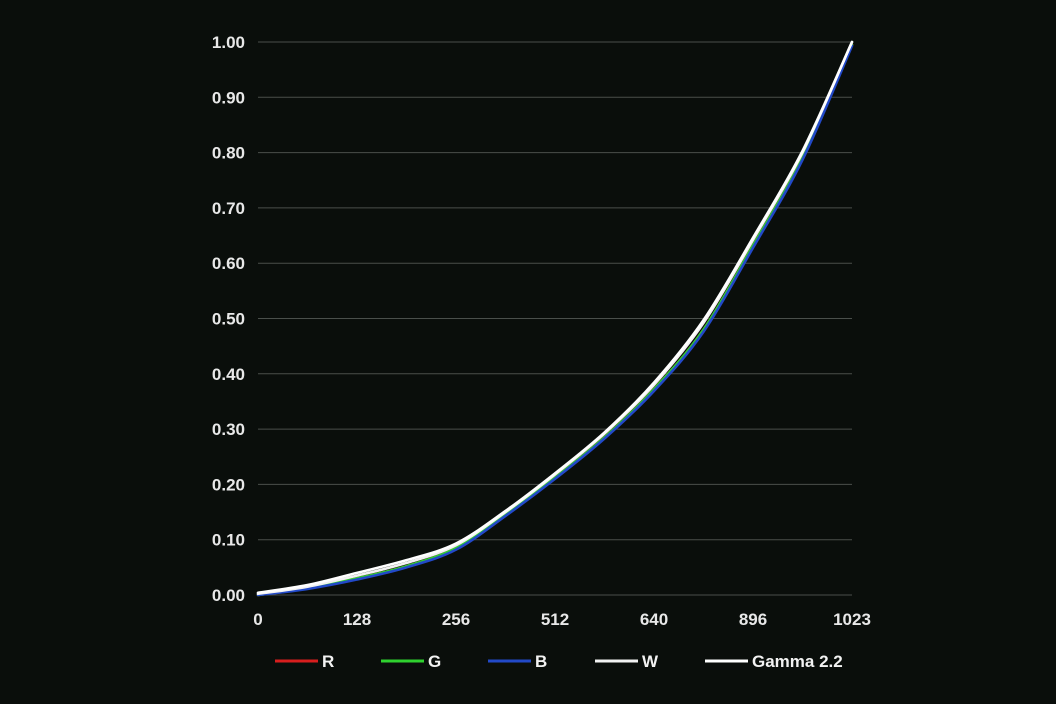  I want to click on legend-label: B, so click(541, 661).